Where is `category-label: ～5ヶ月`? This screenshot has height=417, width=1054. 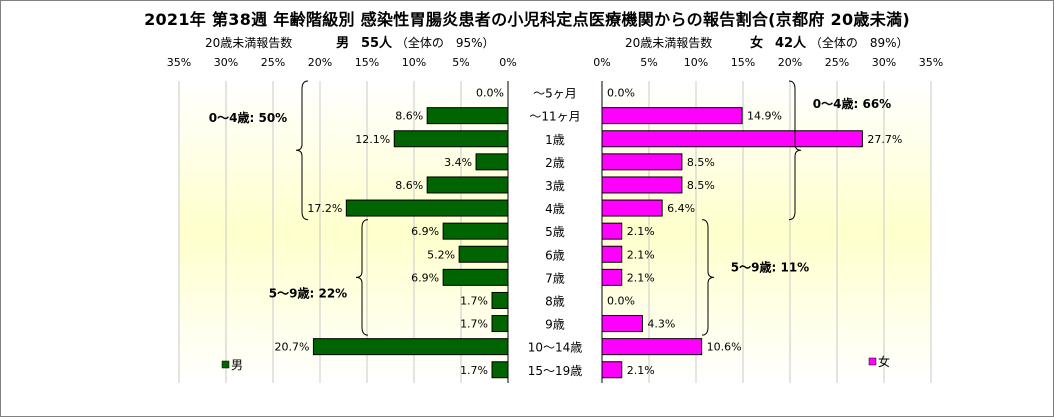 category-label: ～5ヶ月 is located at coordinates (555, 94).